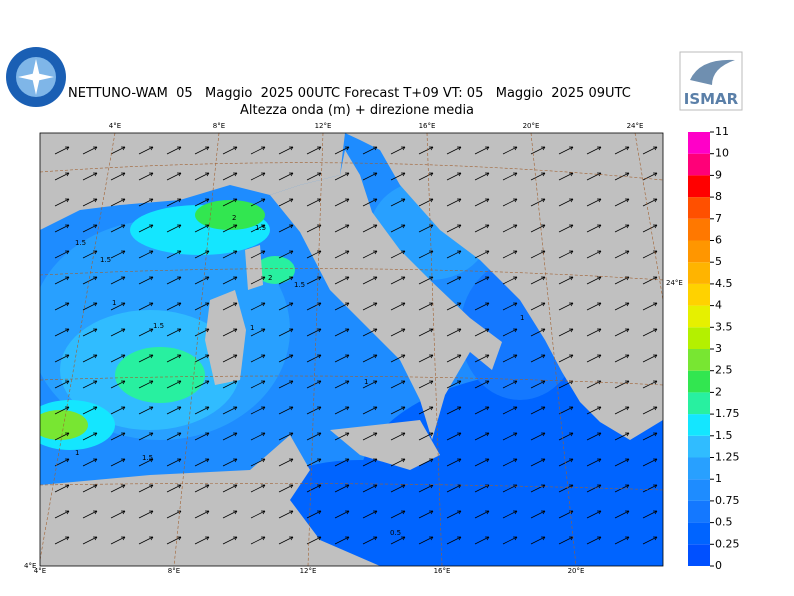  Describe the element at coordinates (724, 435) in the screenshot. I see `legend-label: 1.5` at that location.